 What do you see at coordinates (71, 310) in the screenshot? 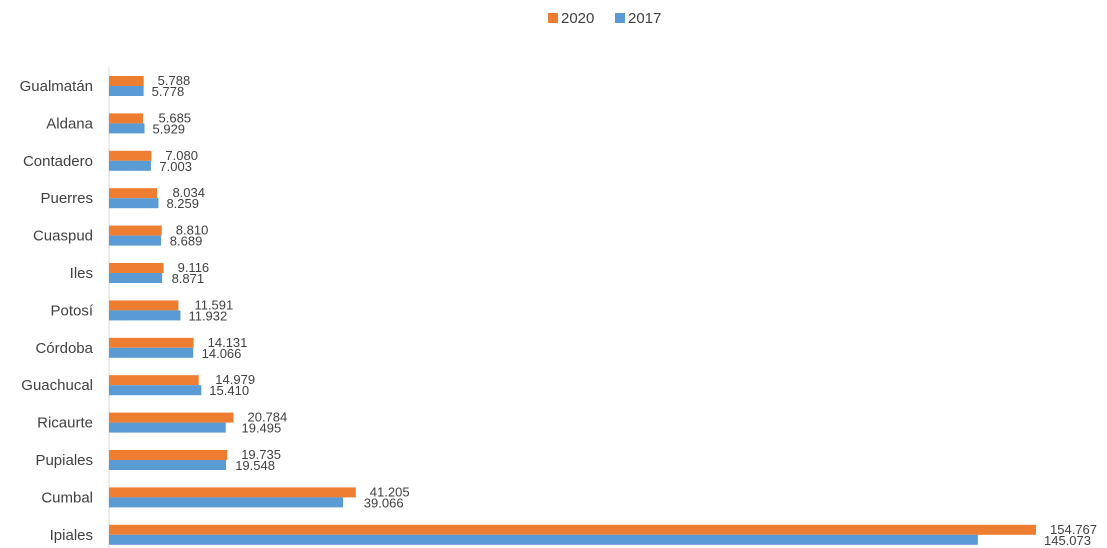
I see `category-label: Potosí` at bounding box center [71, 310].